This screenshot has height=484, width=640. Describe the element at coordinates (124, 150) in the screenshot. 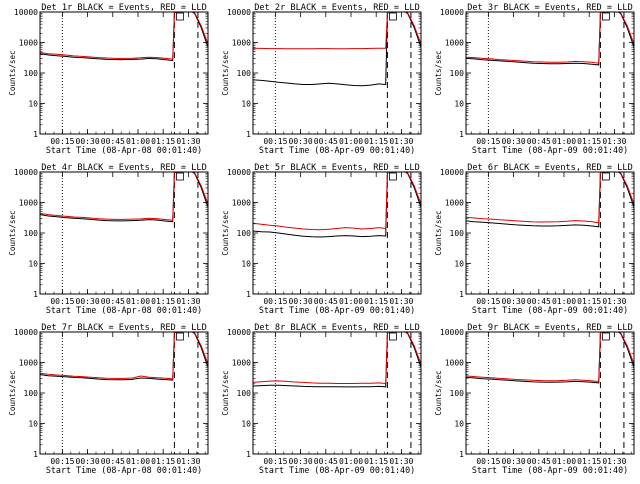

I see `x-axis-label: Start Time (08-Apr-08 00:01:40)` at that location.